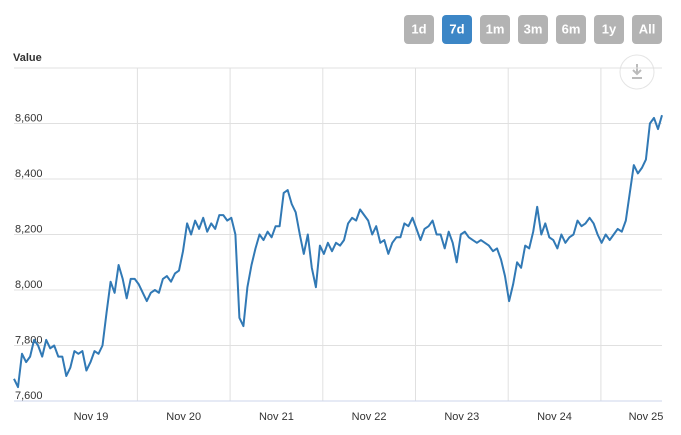  I want to click on y-axis-title: Value, so click(27, 58).